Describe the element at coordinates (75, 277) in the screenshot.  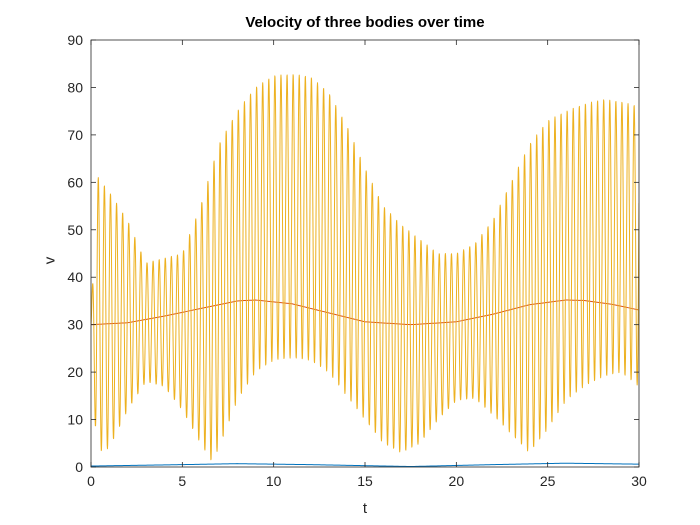
I see `y-tick-label: 40` at that location.